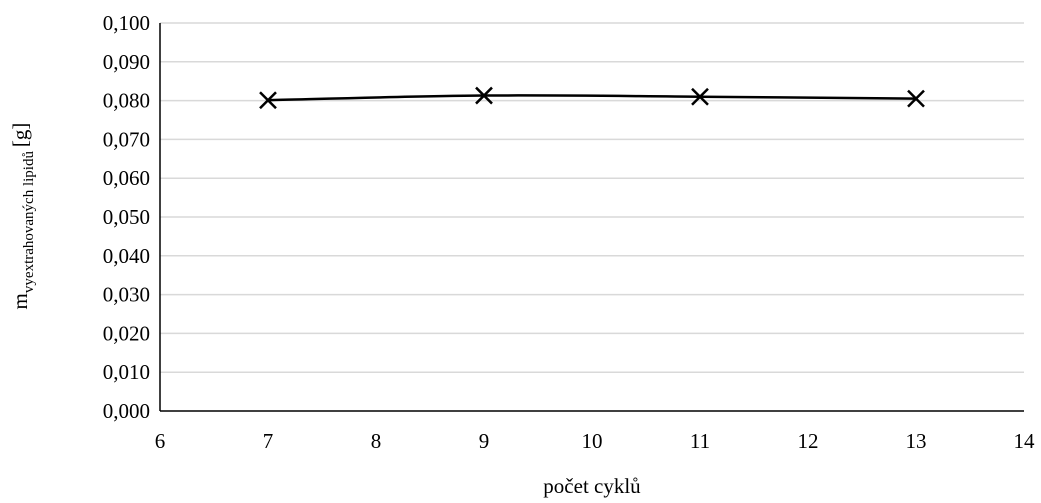  I want to click on y-tick-label: 0,030, so click(126, 295).